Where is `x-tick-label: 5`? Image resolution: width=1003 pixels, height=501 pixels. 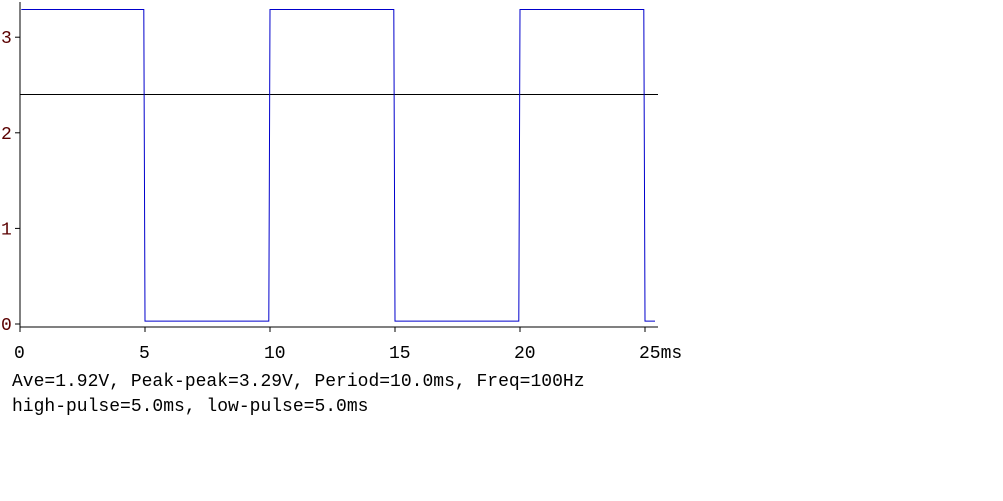 x-tick-label: 5 is located at coordinates (144, 354).